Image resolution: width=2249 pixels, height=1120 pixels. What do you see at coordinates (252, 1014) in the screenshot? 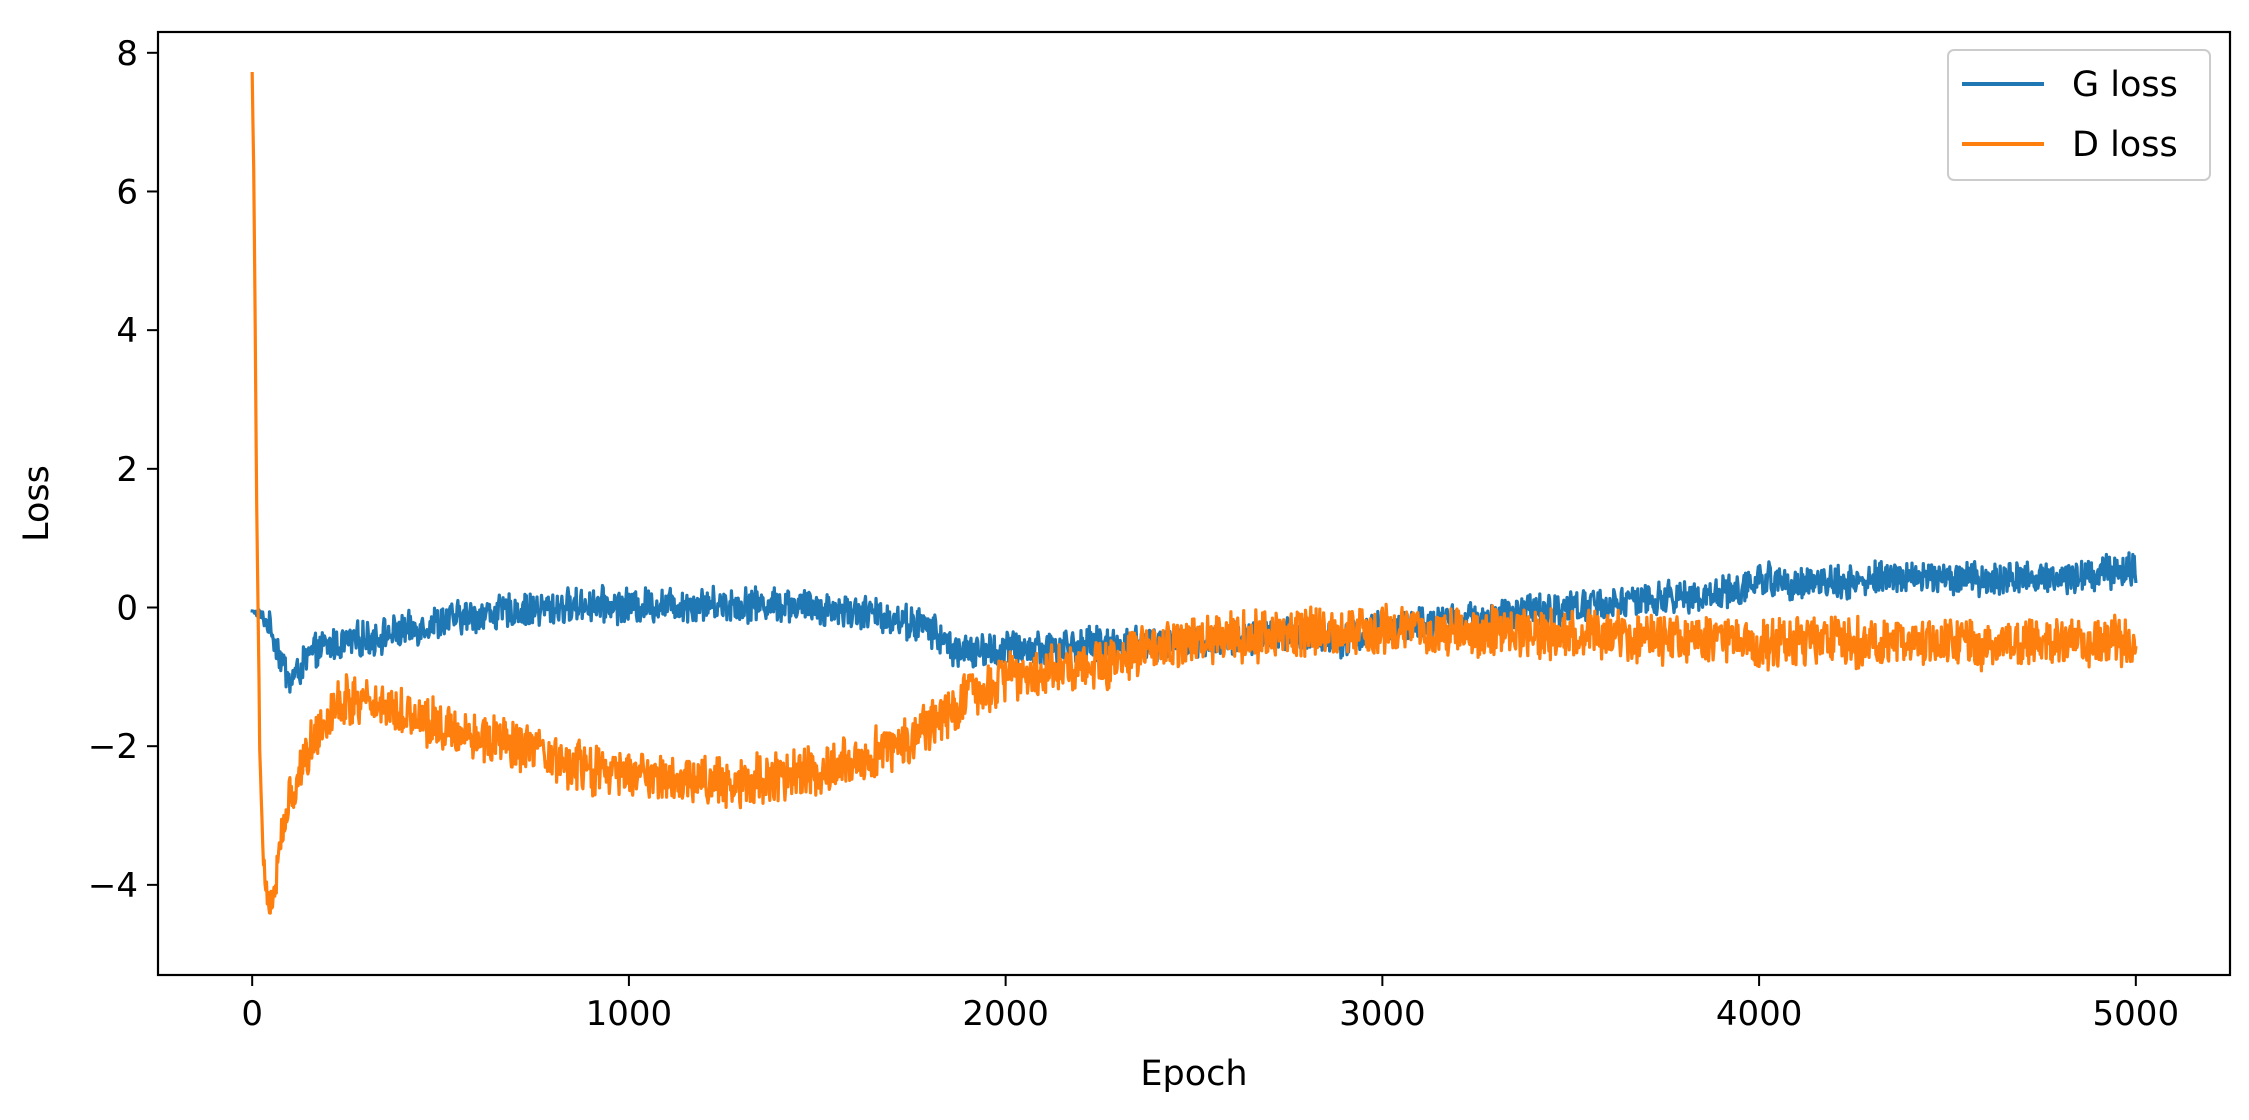
I see `x-tick-label: 0` at bounding box center [252, 1014].